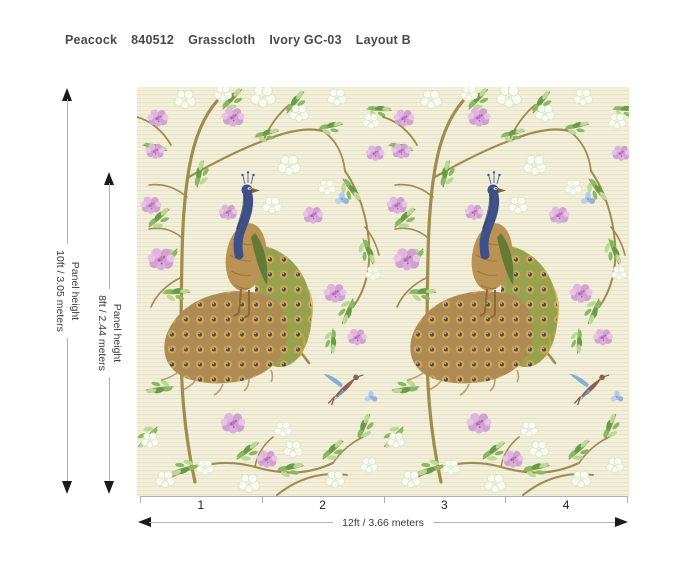 The width and height of the screenshot is (695, 564). Describe the element at coordinates (222, 40) in the screenshot. I see `material-label: Grasscloth` at that location.